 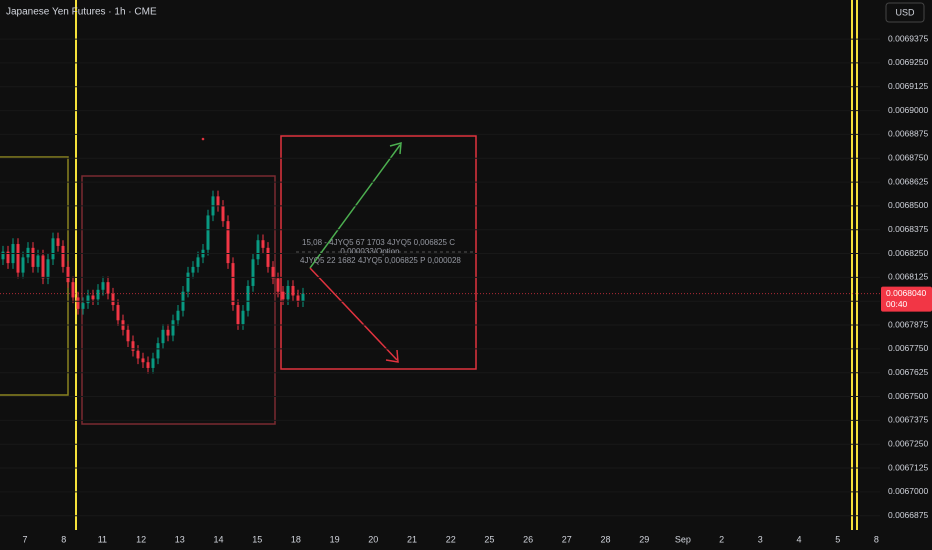 What do you see at coordinates (908, 420) in the screenshot?
I see `y-tick-label: 0.0067375` at bounding box center [908, 420].